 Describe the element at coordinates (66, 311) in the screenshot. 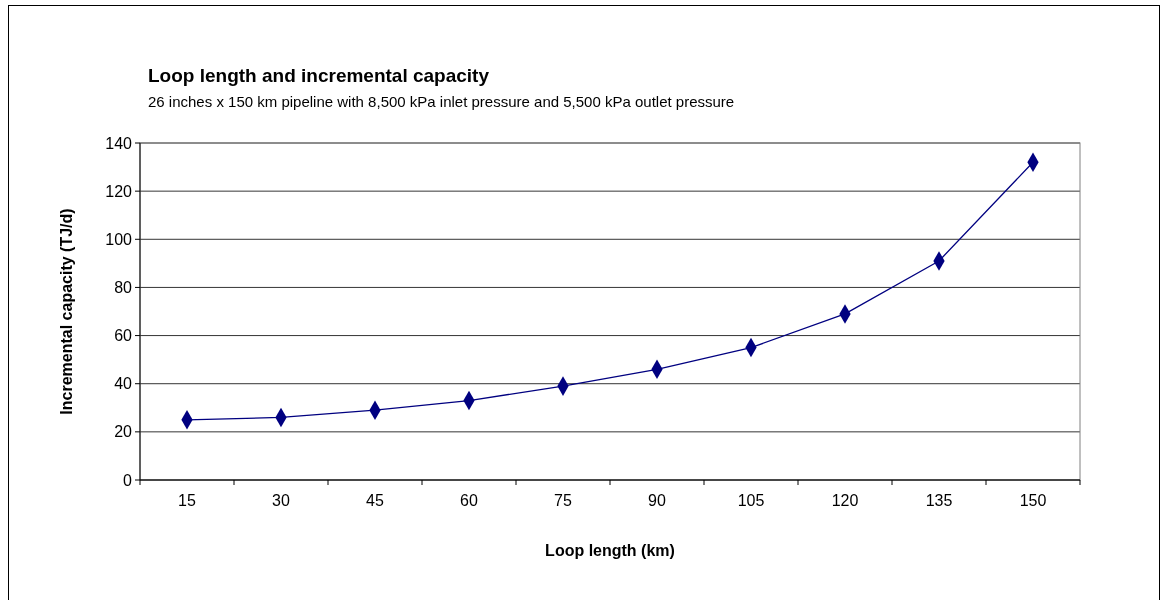

I see `y-axis-title: Incremental capacity (TJ/d)` at that location.